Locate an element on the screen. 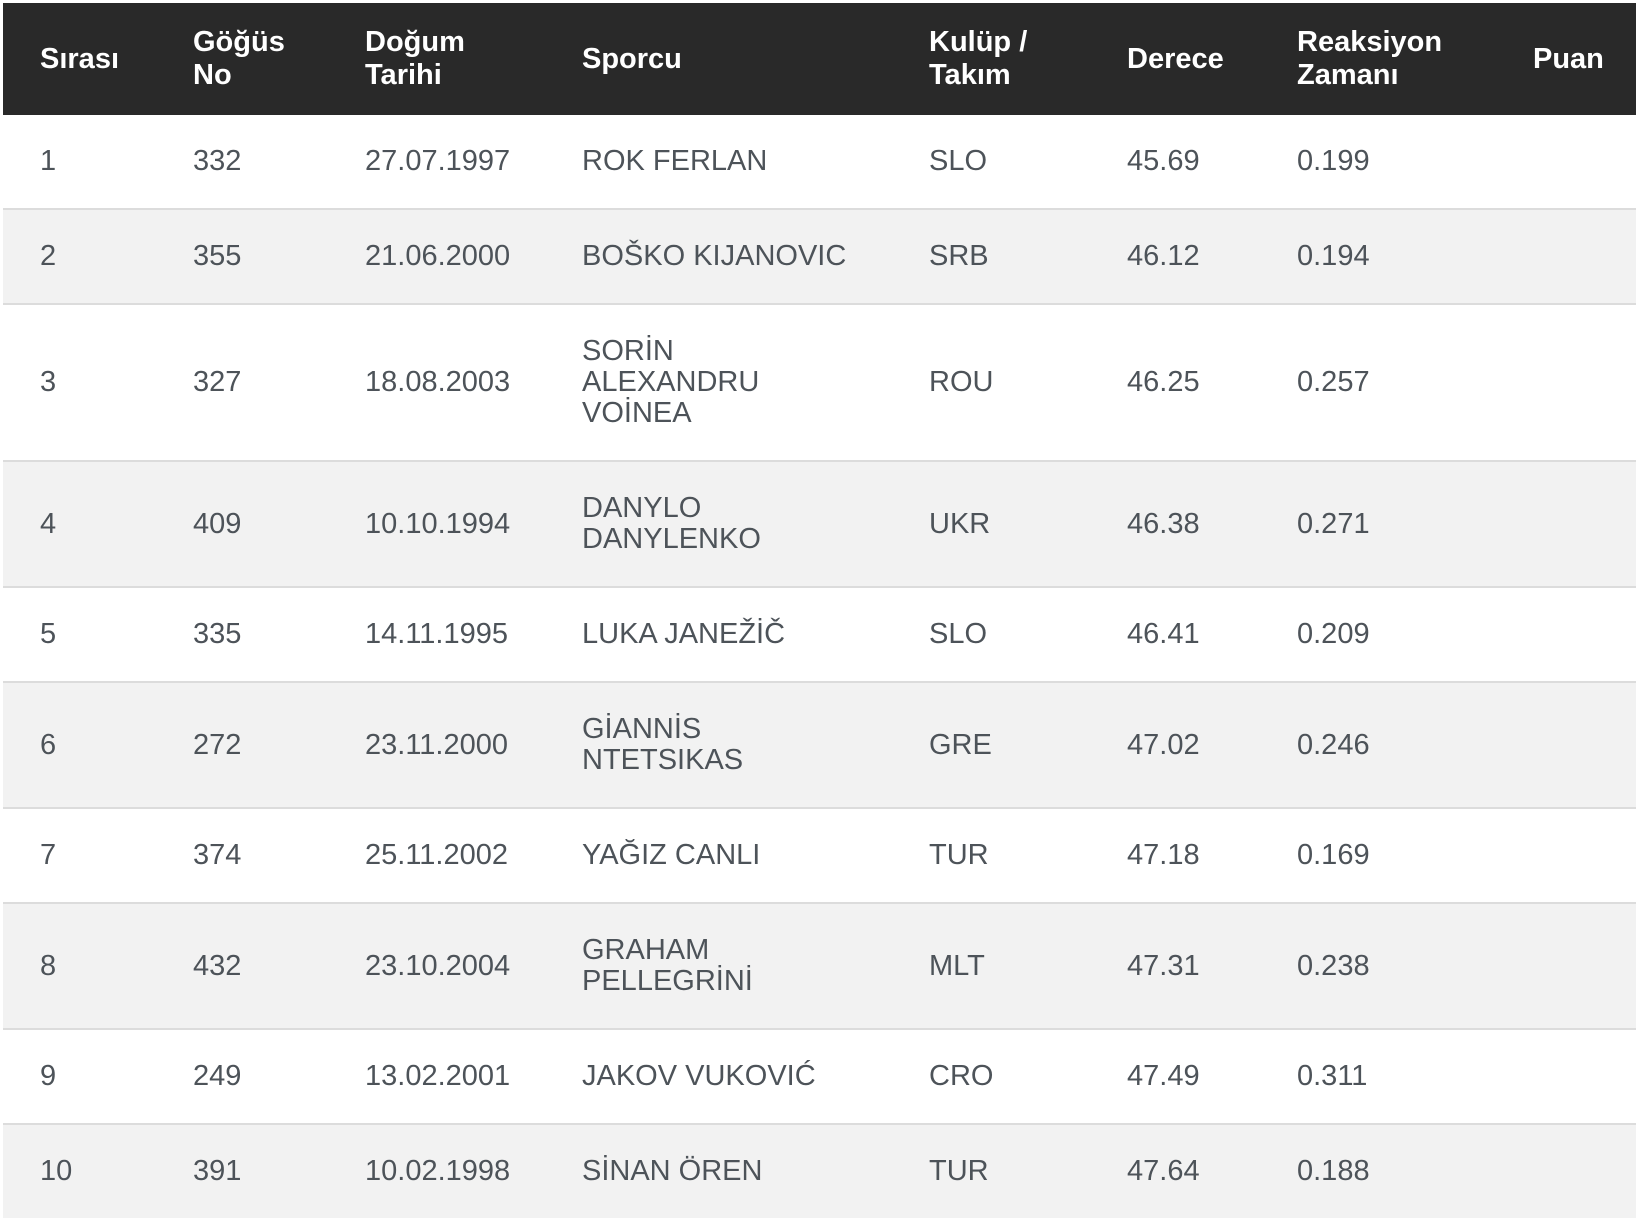  cell-kulup-takim: GRE is located at coordinates (991, 745).